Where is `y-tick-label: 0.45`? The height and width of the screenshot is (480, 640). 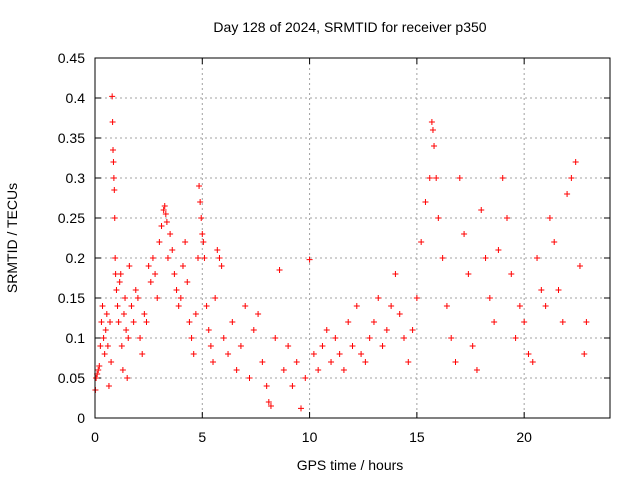
y-tick-label: 0.45 is located at coordinates (71, 58).